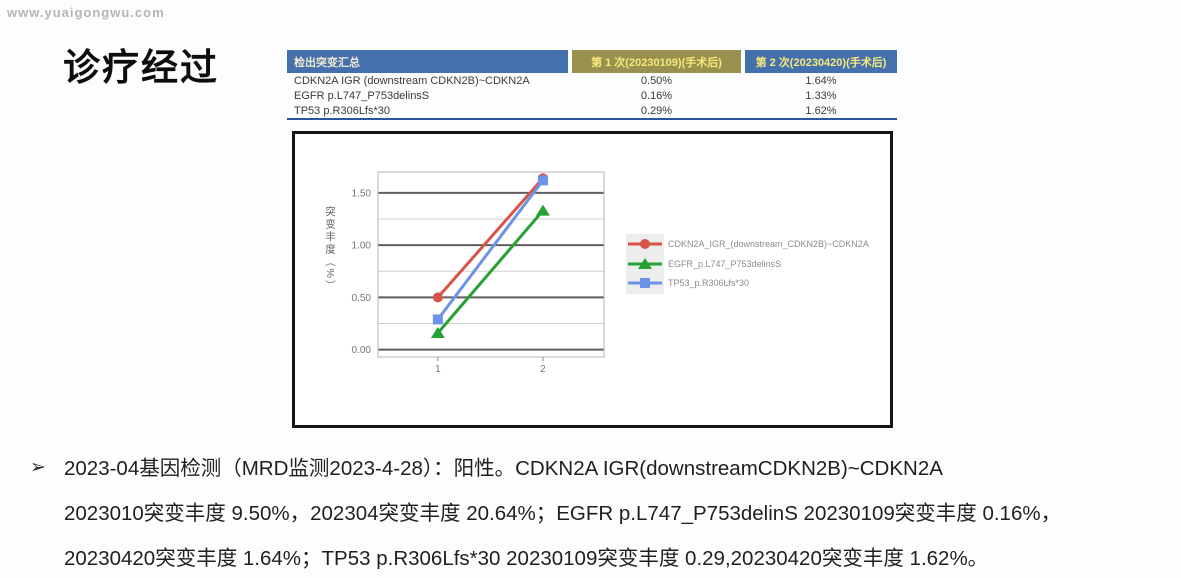  Describe the element at coordinates (821, 110) in the screenshot. I see `table-cell-value-second: 1.62%` at that location.